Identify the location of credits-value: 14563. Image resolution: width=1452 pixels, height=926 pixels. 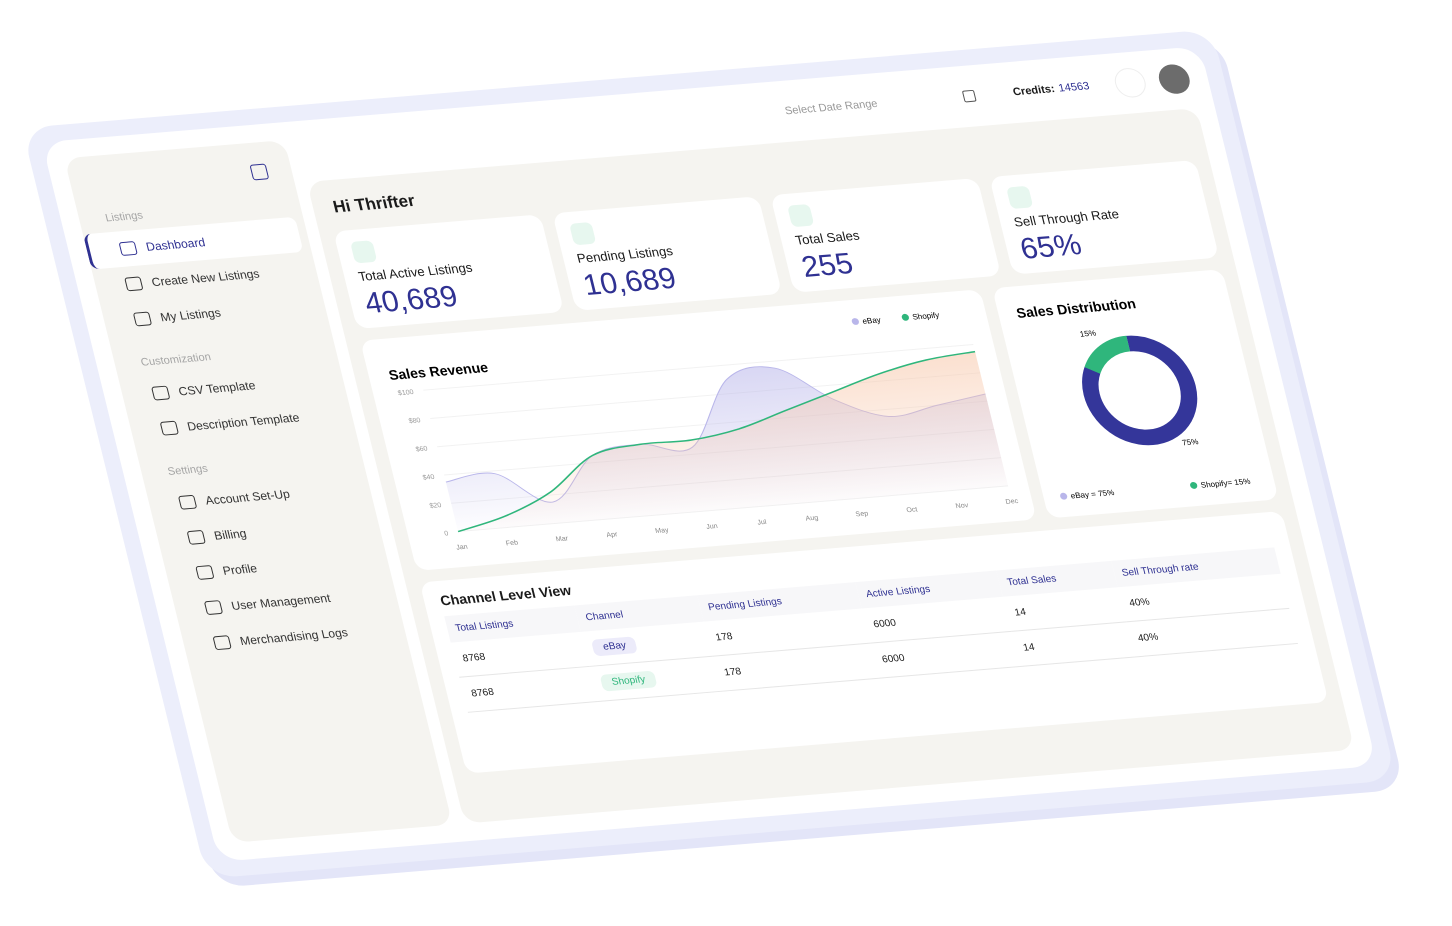
(1074, 87).